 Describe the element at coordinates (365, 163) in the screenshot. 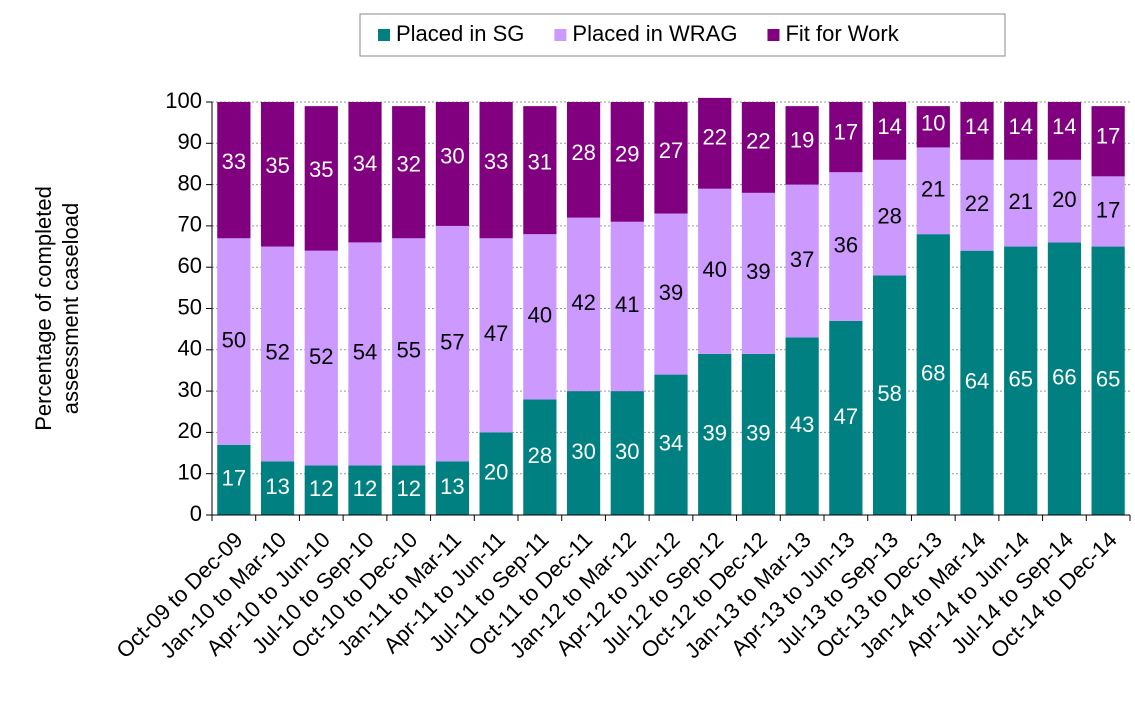

I see `data-label: 34` at that location.